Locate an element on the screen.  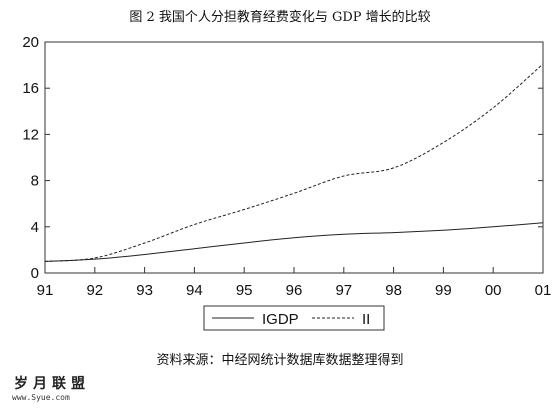
x-tick-label: 95 is located at coordinates (244, 290).